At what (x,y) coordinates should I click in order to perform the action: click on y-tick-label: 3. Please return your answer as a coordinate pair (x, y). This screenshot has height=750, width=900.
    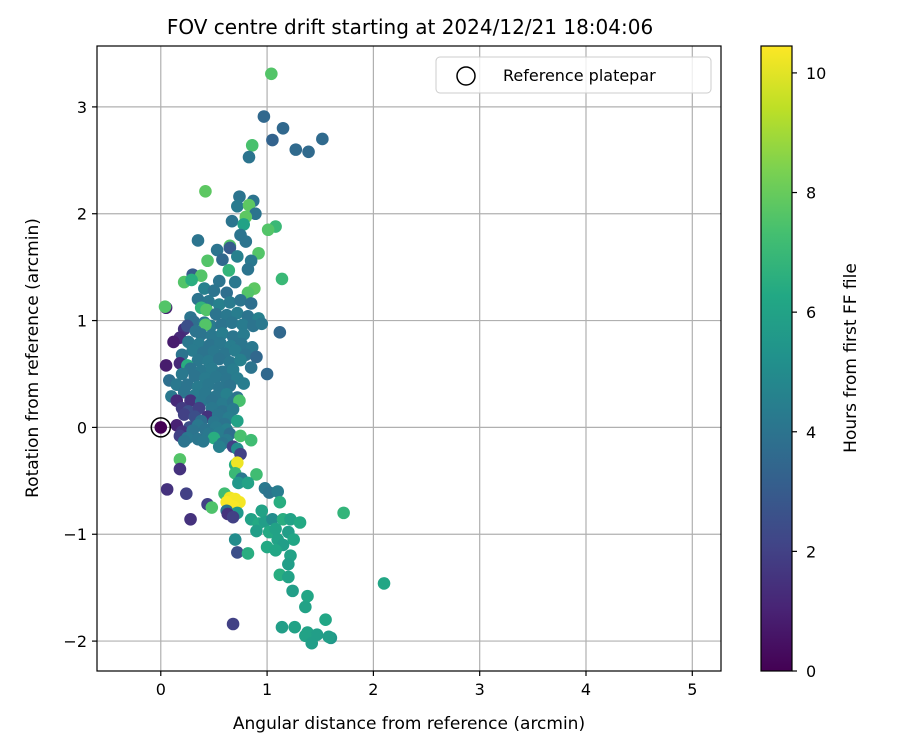
    Looking at the image, I should click on (82, 107).